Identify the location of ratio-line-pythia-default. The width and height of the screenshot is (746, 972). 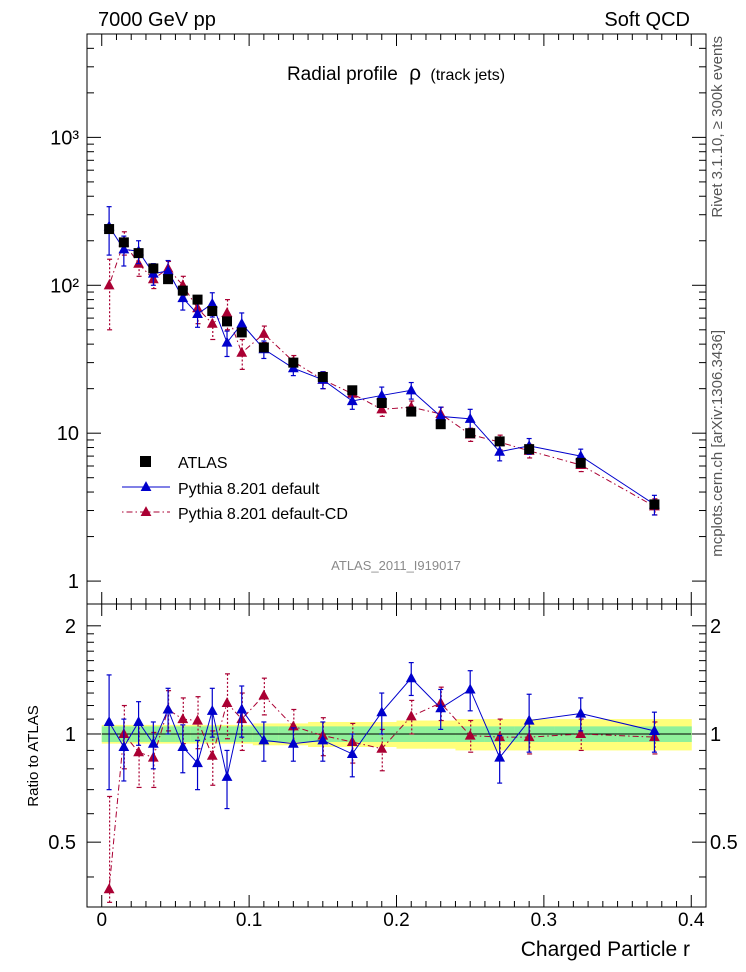
(381, 727).